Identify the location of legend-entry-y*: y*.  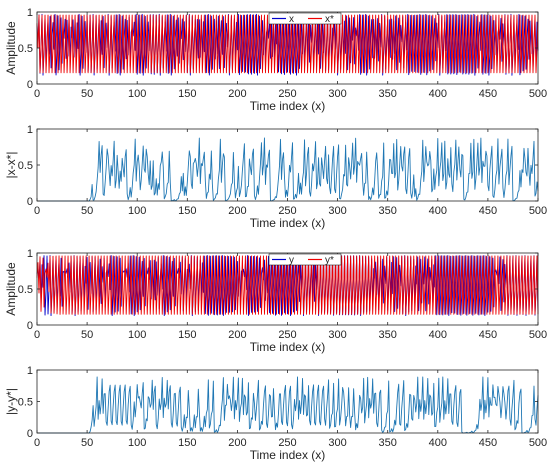
(329, 260).